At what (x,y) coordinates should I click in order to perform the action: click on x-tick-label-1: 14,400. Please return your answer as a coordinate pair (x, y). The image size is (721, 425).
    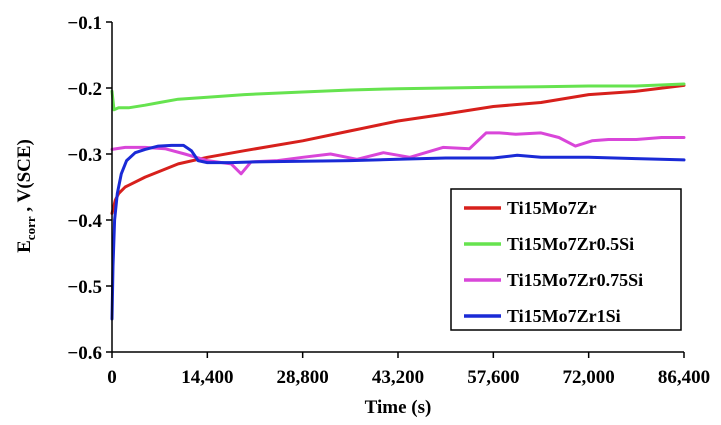
    Looking at the image, I should click on (207, 377).